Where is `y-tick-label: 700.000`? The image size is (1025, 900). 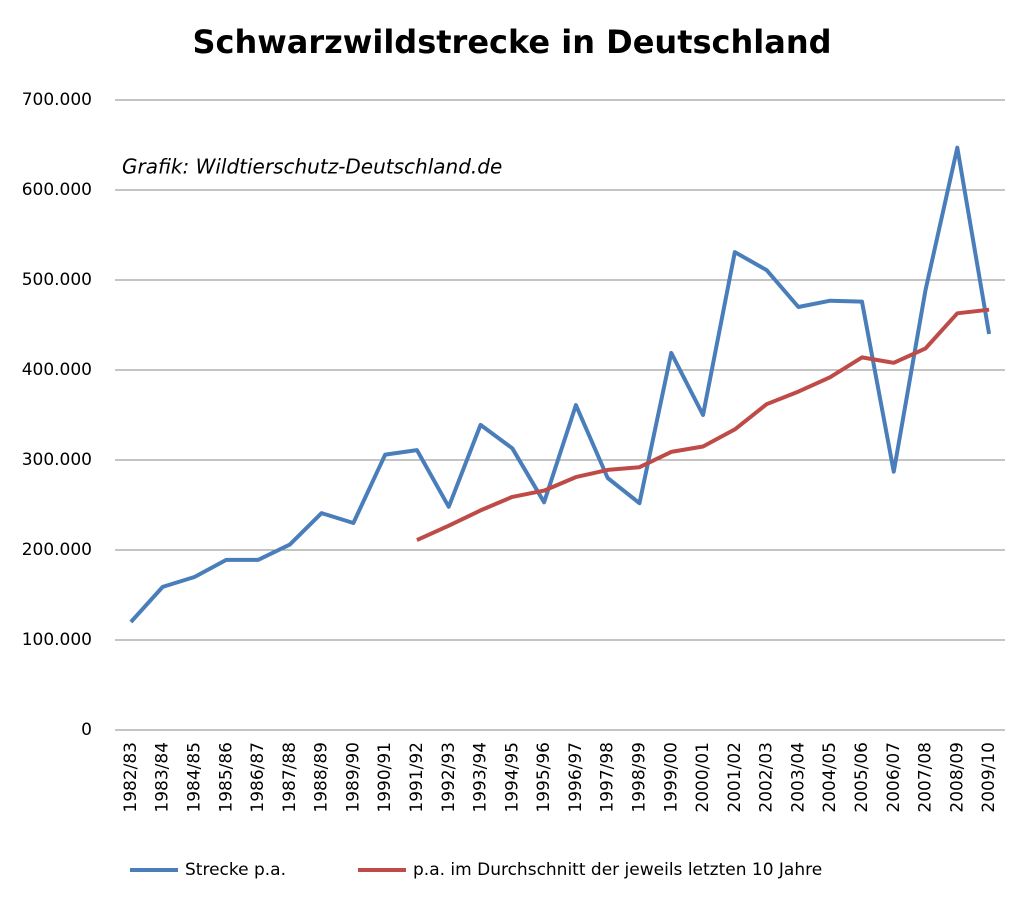 y-tick-label: 700.000 is located at coordinates (57, 100).